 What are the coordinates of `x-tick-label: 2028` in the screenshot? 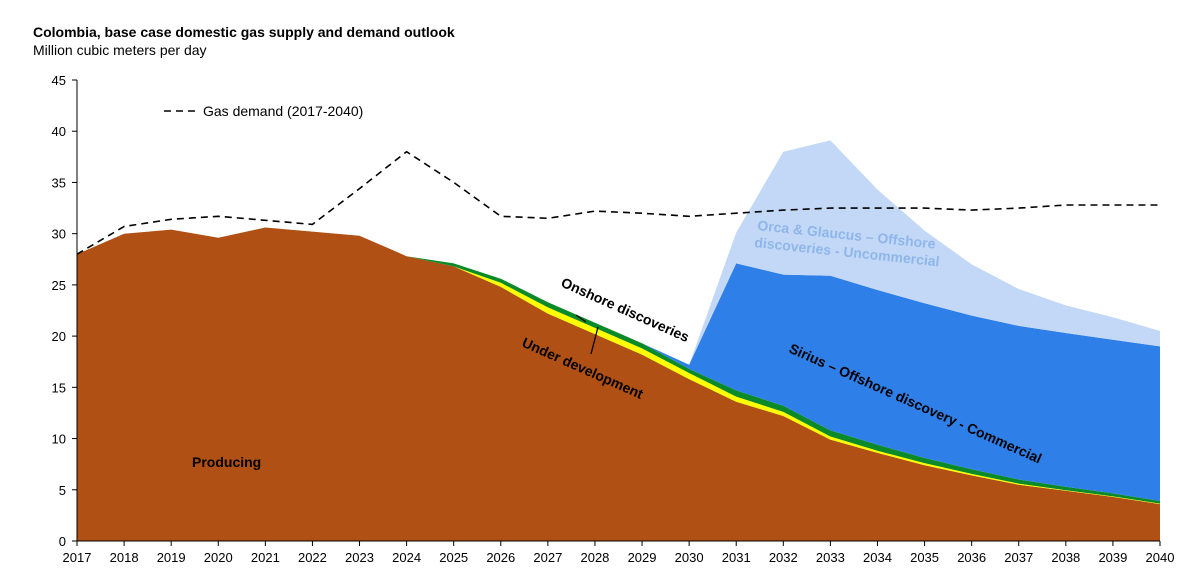 It's located at (594, 557).